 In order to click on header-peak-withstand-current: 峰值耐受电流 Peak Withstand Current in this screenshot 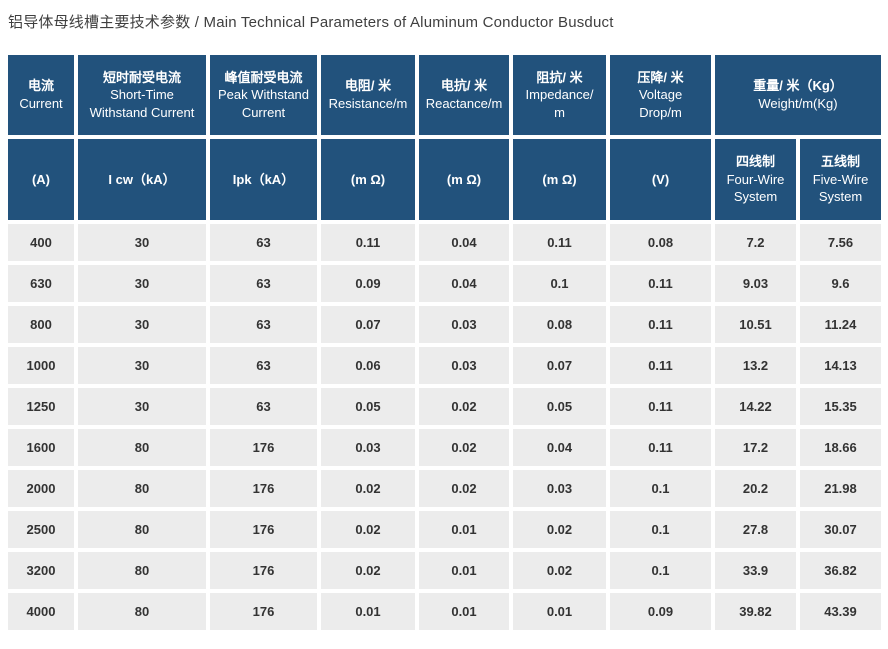, I will do `click(263, 95)`.